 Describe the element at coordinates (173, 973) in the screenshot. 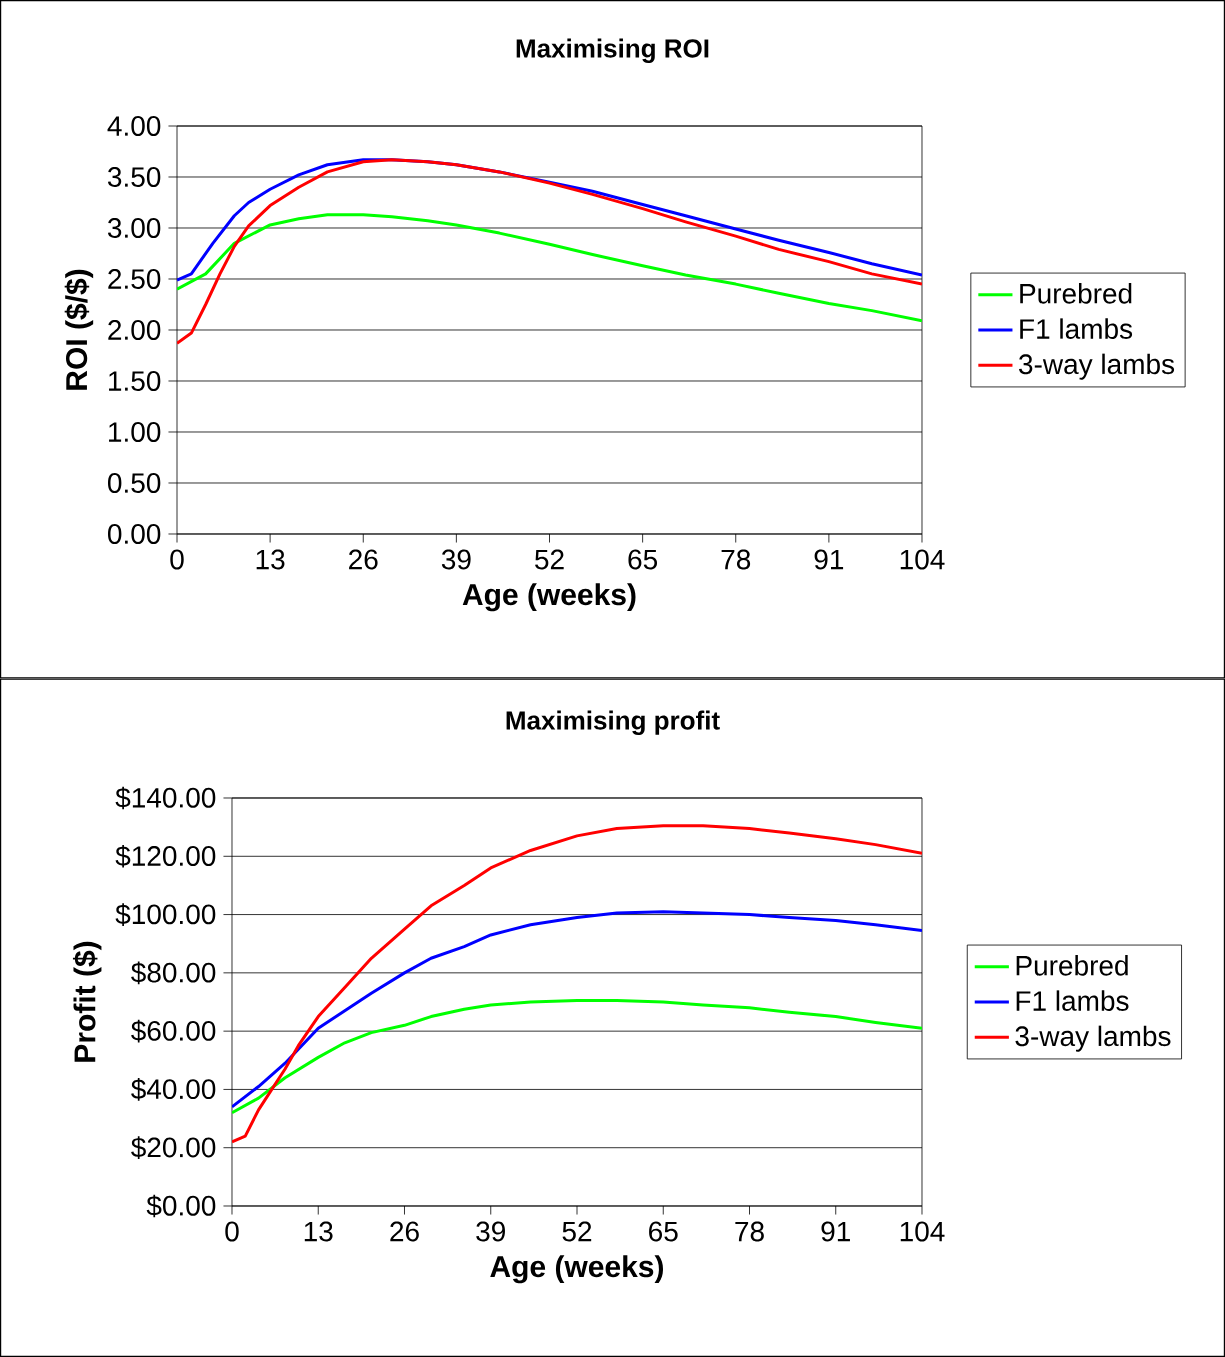

I see `y-tick-label: $80.00` at that location.